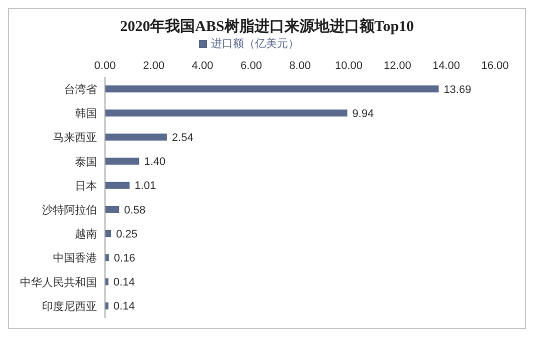  I want to click on y-tick-label: 台湾省, so click(80, 89).